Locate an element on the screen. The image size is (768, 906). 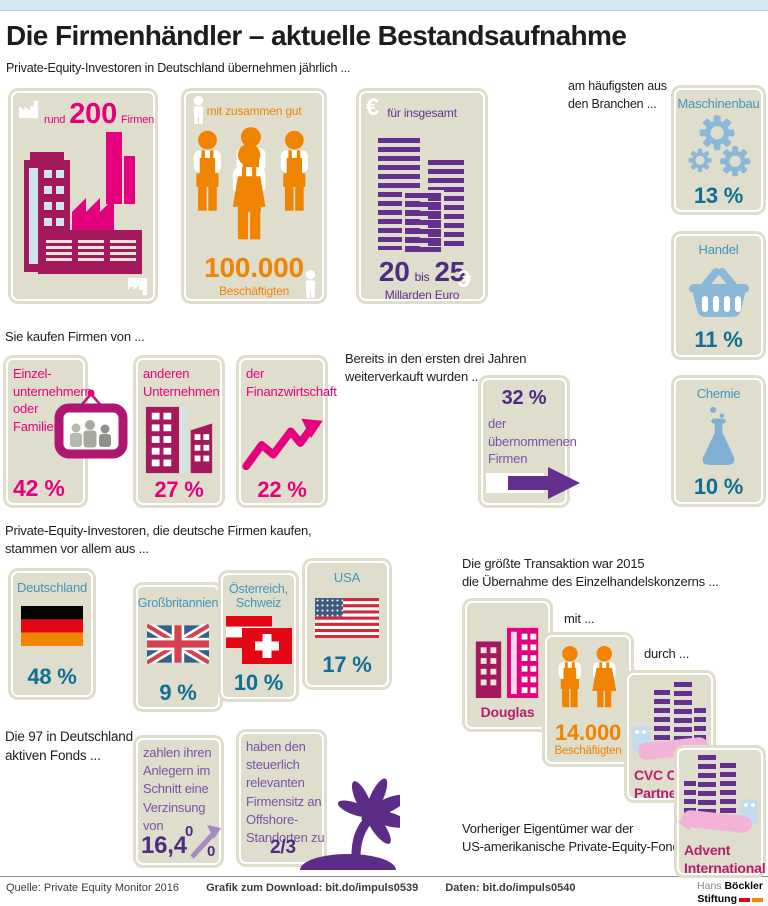
card-origin-usa: USA 17 % is located at coordinates (347, 624).